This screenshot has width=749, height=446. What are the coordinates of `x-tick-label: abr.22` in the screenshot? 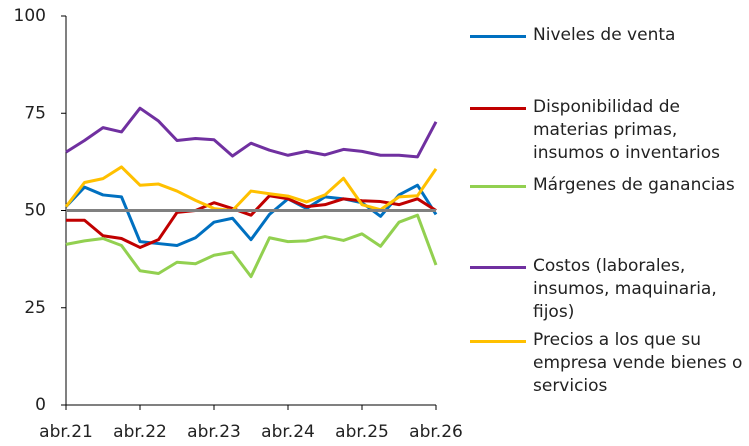 It's located at (140, 432).